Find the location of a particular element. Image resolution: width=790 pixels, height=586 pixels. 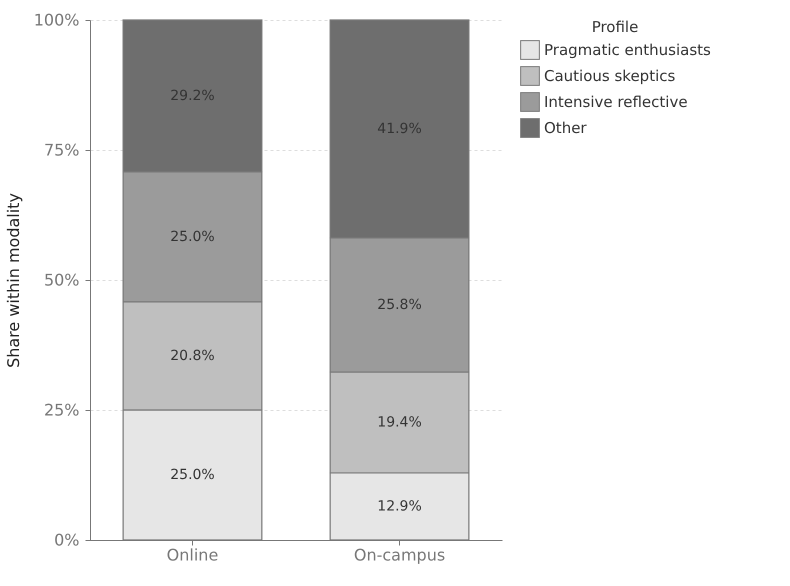

legend-label: Cautious skeptics is located at coordinates (610, 76).